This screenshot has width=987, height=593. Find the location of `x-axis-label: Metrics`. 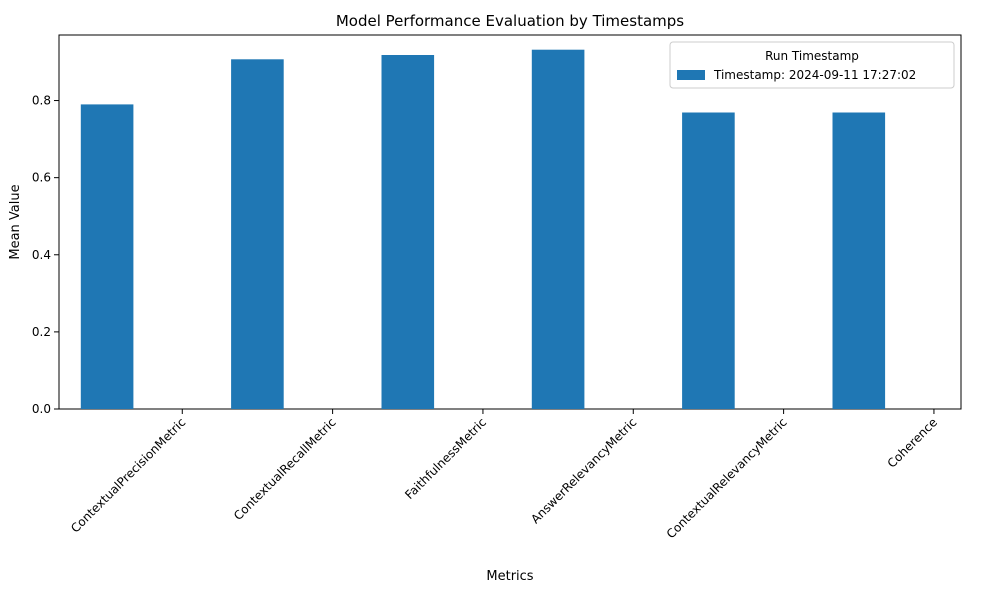

x-axis-label: Metrics is located at coordinates (509, 576).